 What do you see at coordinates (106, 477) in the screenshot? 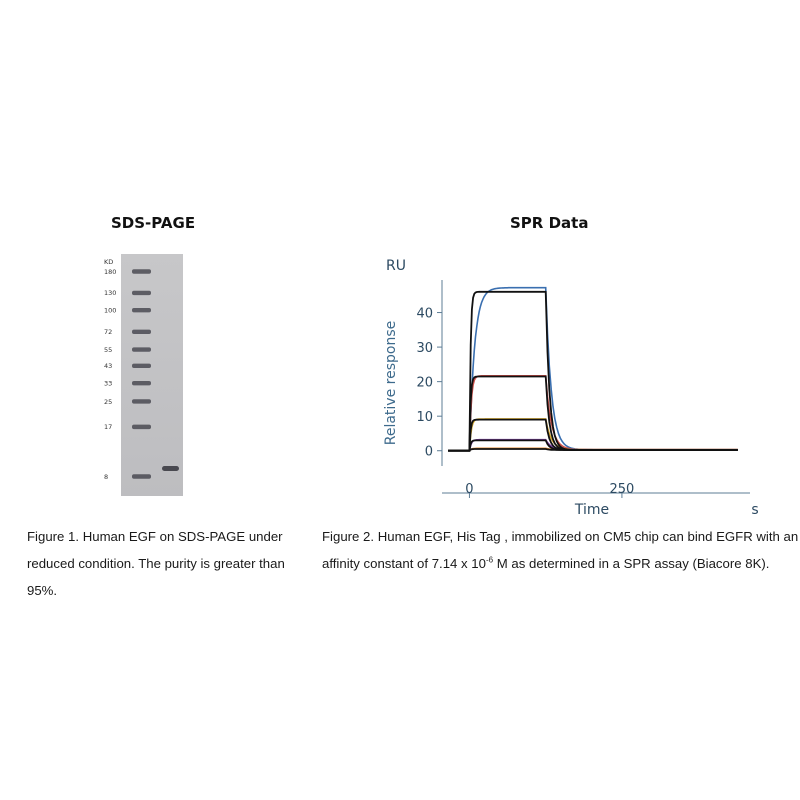
I see `gel-marker-label: 8` at bounding box center [106, 477].